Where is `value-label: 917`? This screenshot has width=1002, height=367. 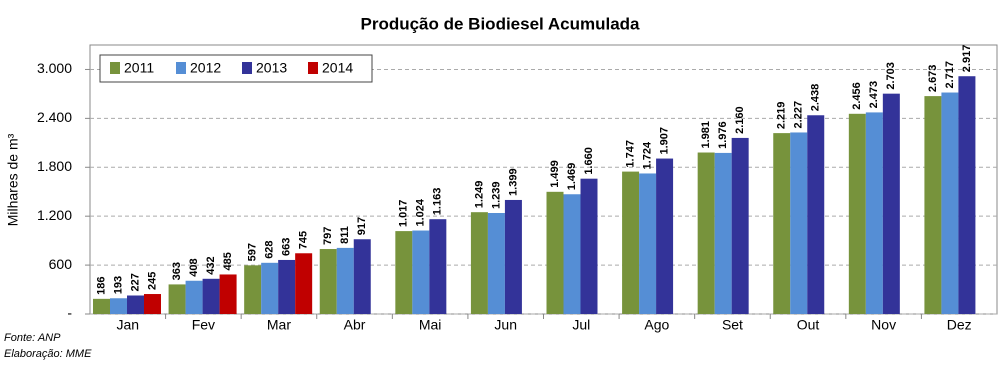
value-label: 917 is located at coordinates (362, 226).